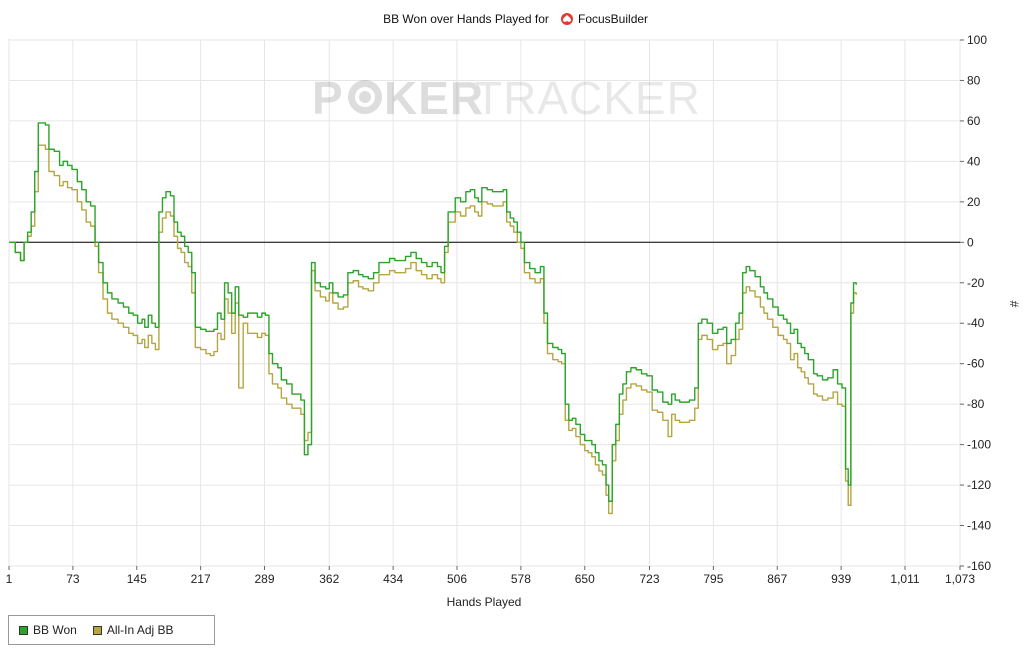 The width and height of the screenshot is (1024, 668). I want to click on x-tick-label: 939, so click(841, 579).